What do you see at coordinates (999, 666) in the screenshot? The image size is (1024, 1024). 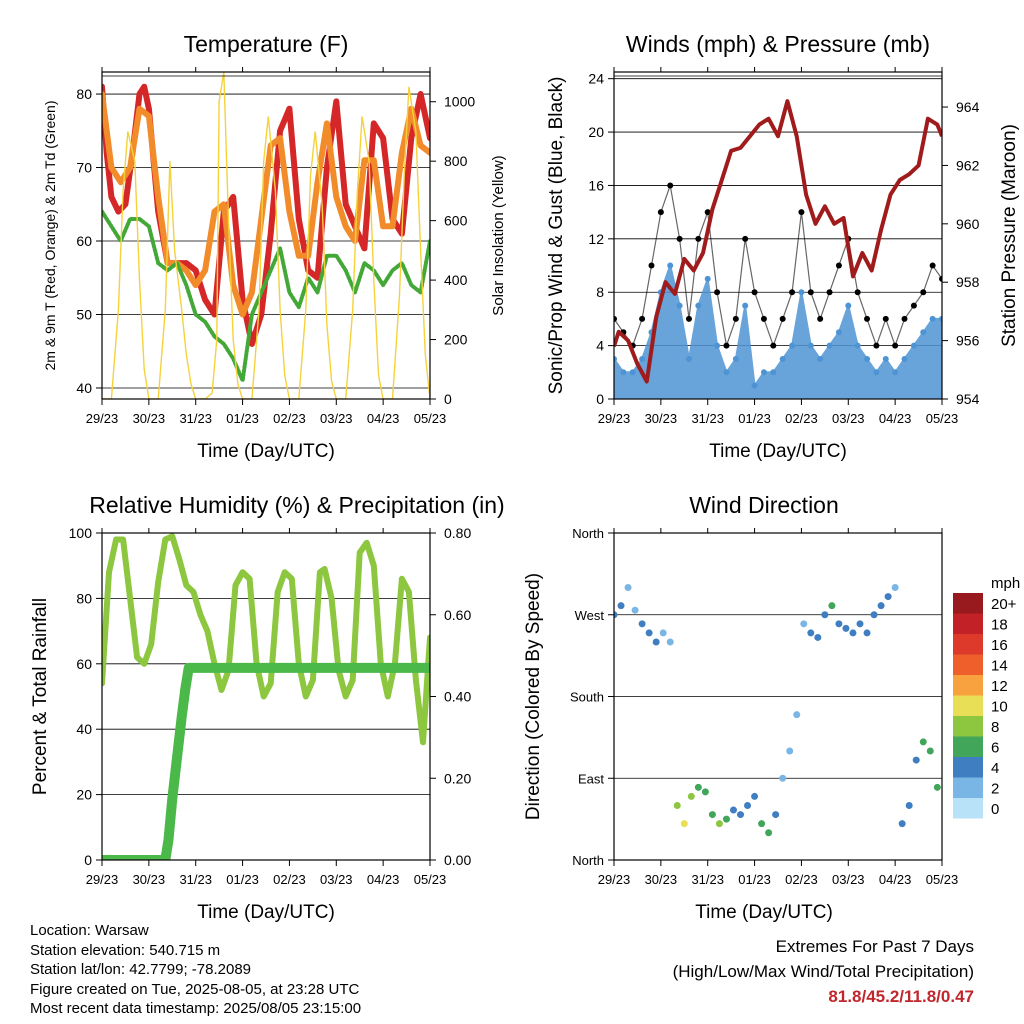 I see `legend-label: 14` at bounding box center [999, 666].